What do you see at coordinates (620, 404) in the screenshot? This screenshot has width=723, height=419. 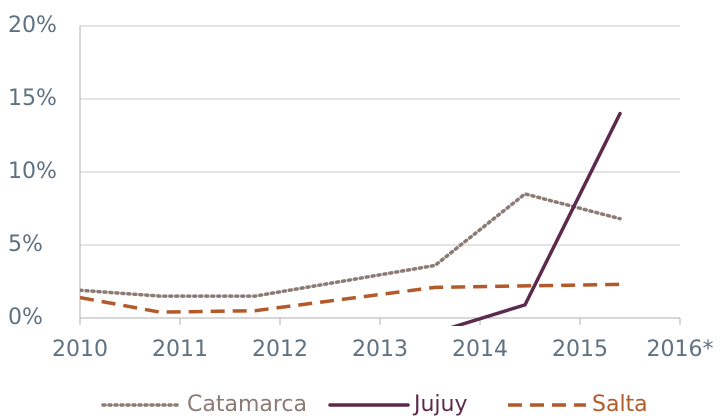 I see `legend-label: Salta` at bounding box center [620, 404].